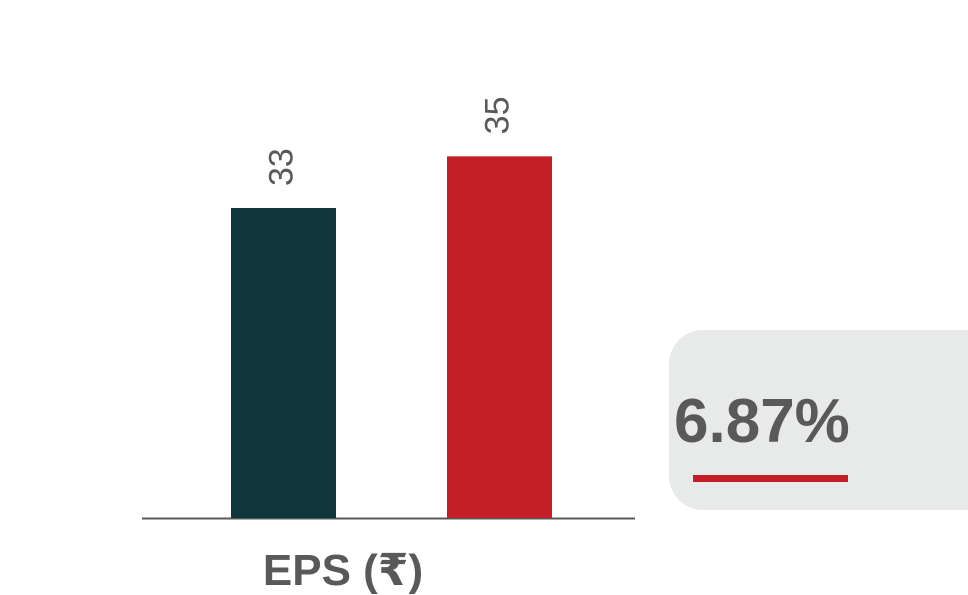 This screenshot has height=595, width=968. What do you see at coordinates (762, 421) in the screenshot?
I see `annotation: 6.87%` at bounding box center [762, 421].